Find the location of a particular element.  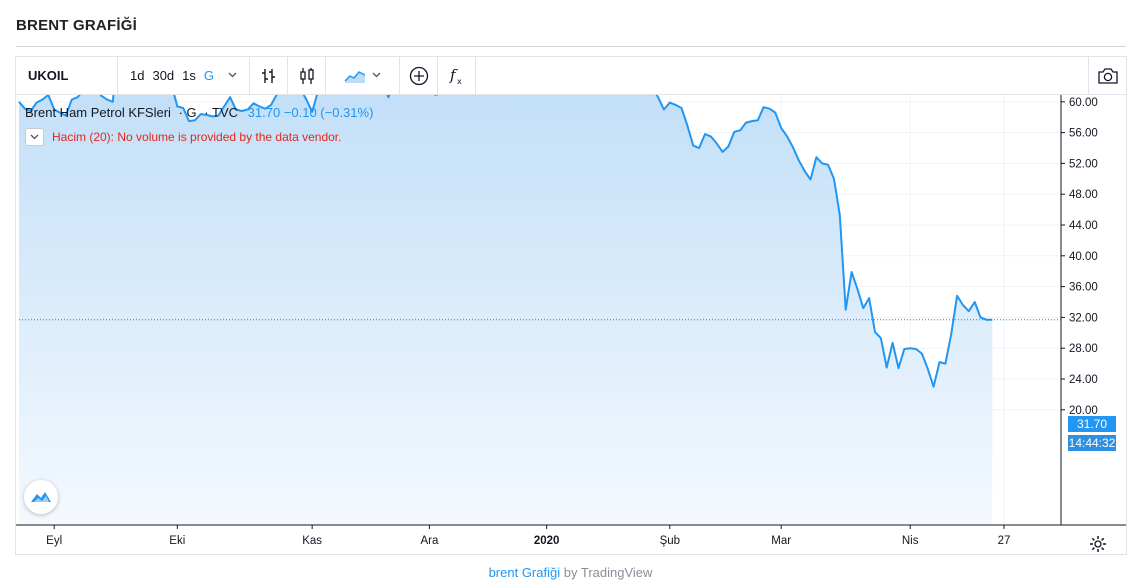

x-tick-label: Eki is located at coordinates (177, 541).